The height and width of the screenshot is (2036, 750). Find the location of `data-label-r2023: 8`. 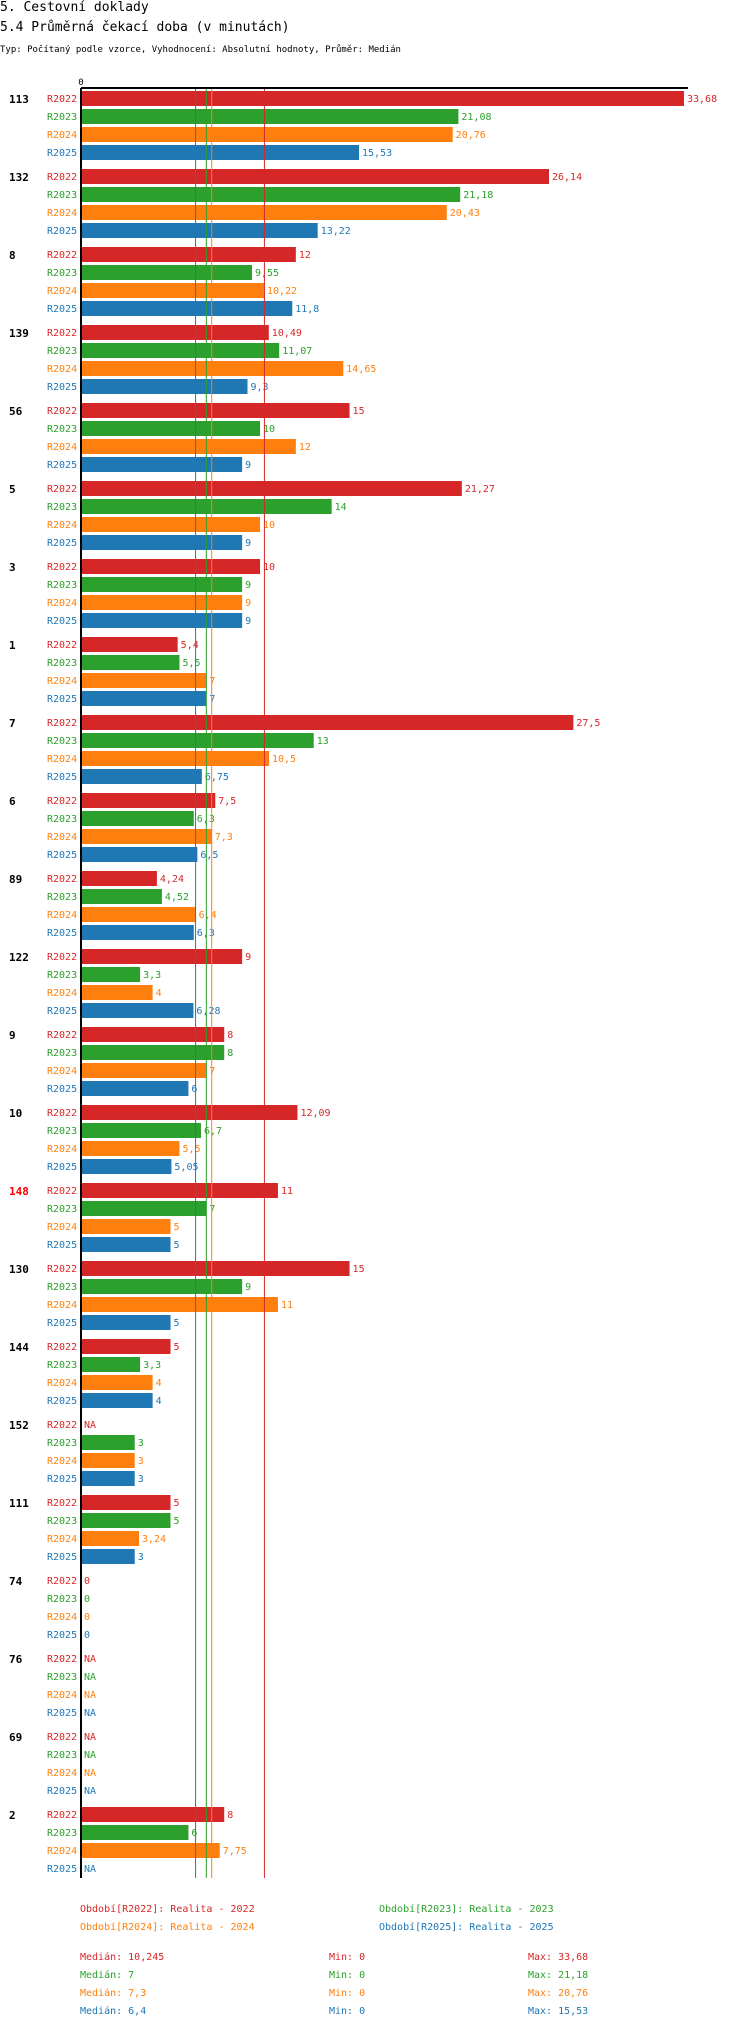

data-label-r2023: 8 is located at coordinates (230, 1053).